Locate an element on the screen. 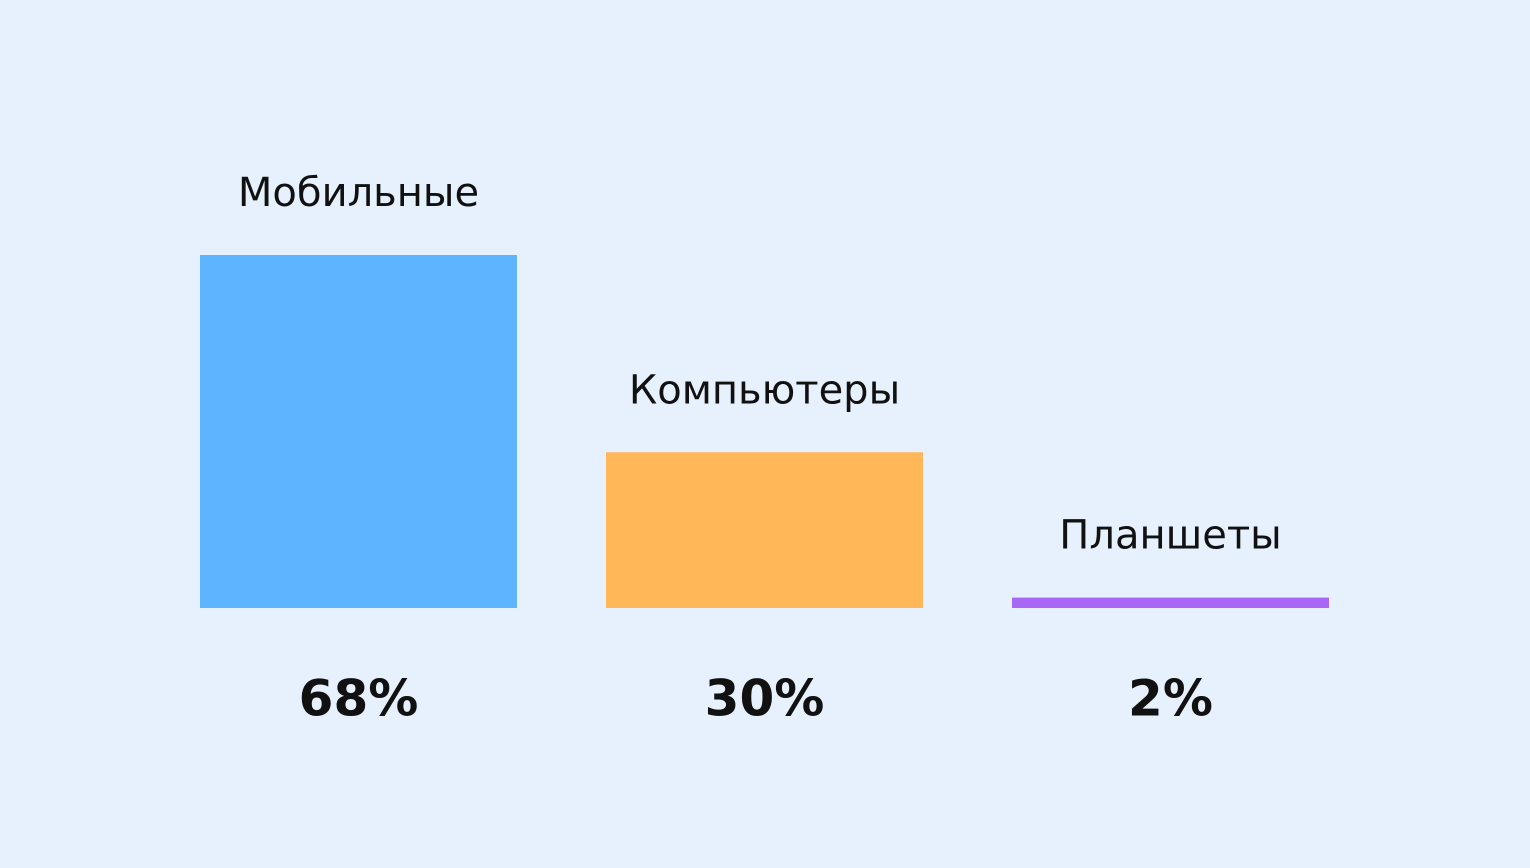 Image resolution: width=1530 pixels, height=868 pixels. value-label: 68% is located at coordinates (359, 699).